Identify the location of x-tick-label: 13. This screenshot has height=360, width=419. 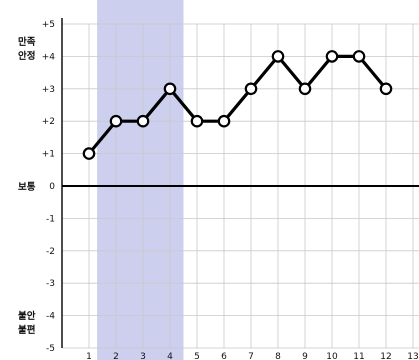
(412, 356).